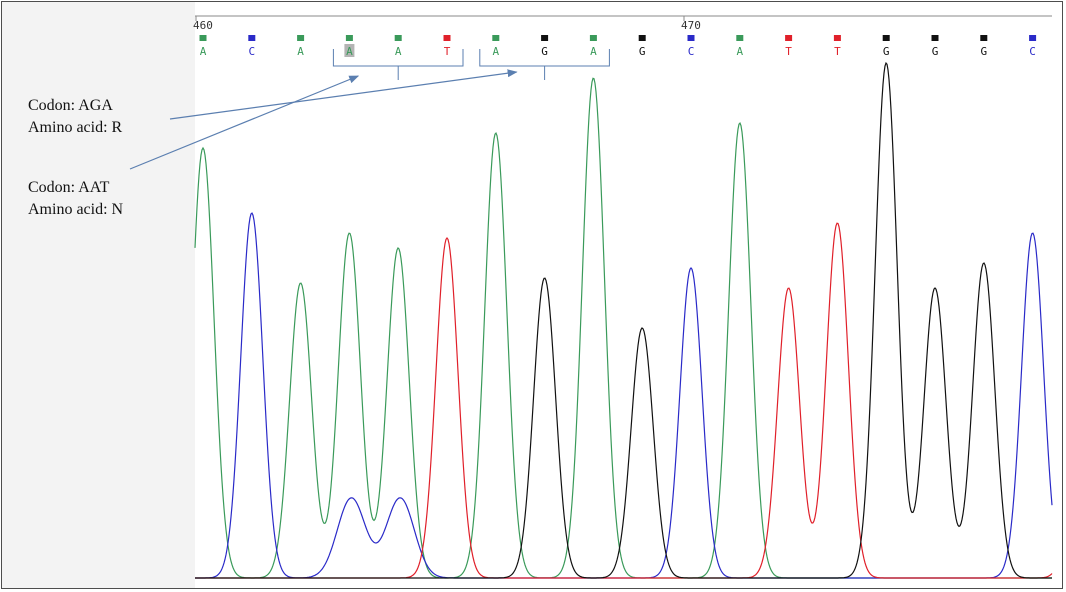  I want to click on position-tick-label: 470, so click(691, 25).